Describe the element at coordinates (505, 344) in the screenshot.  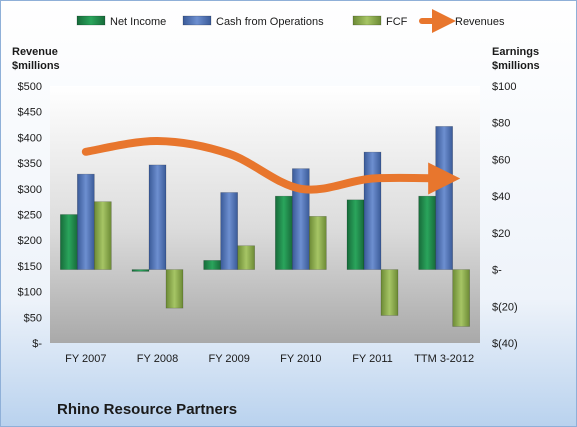
I see `right-tick-label: $(40)` at that location.